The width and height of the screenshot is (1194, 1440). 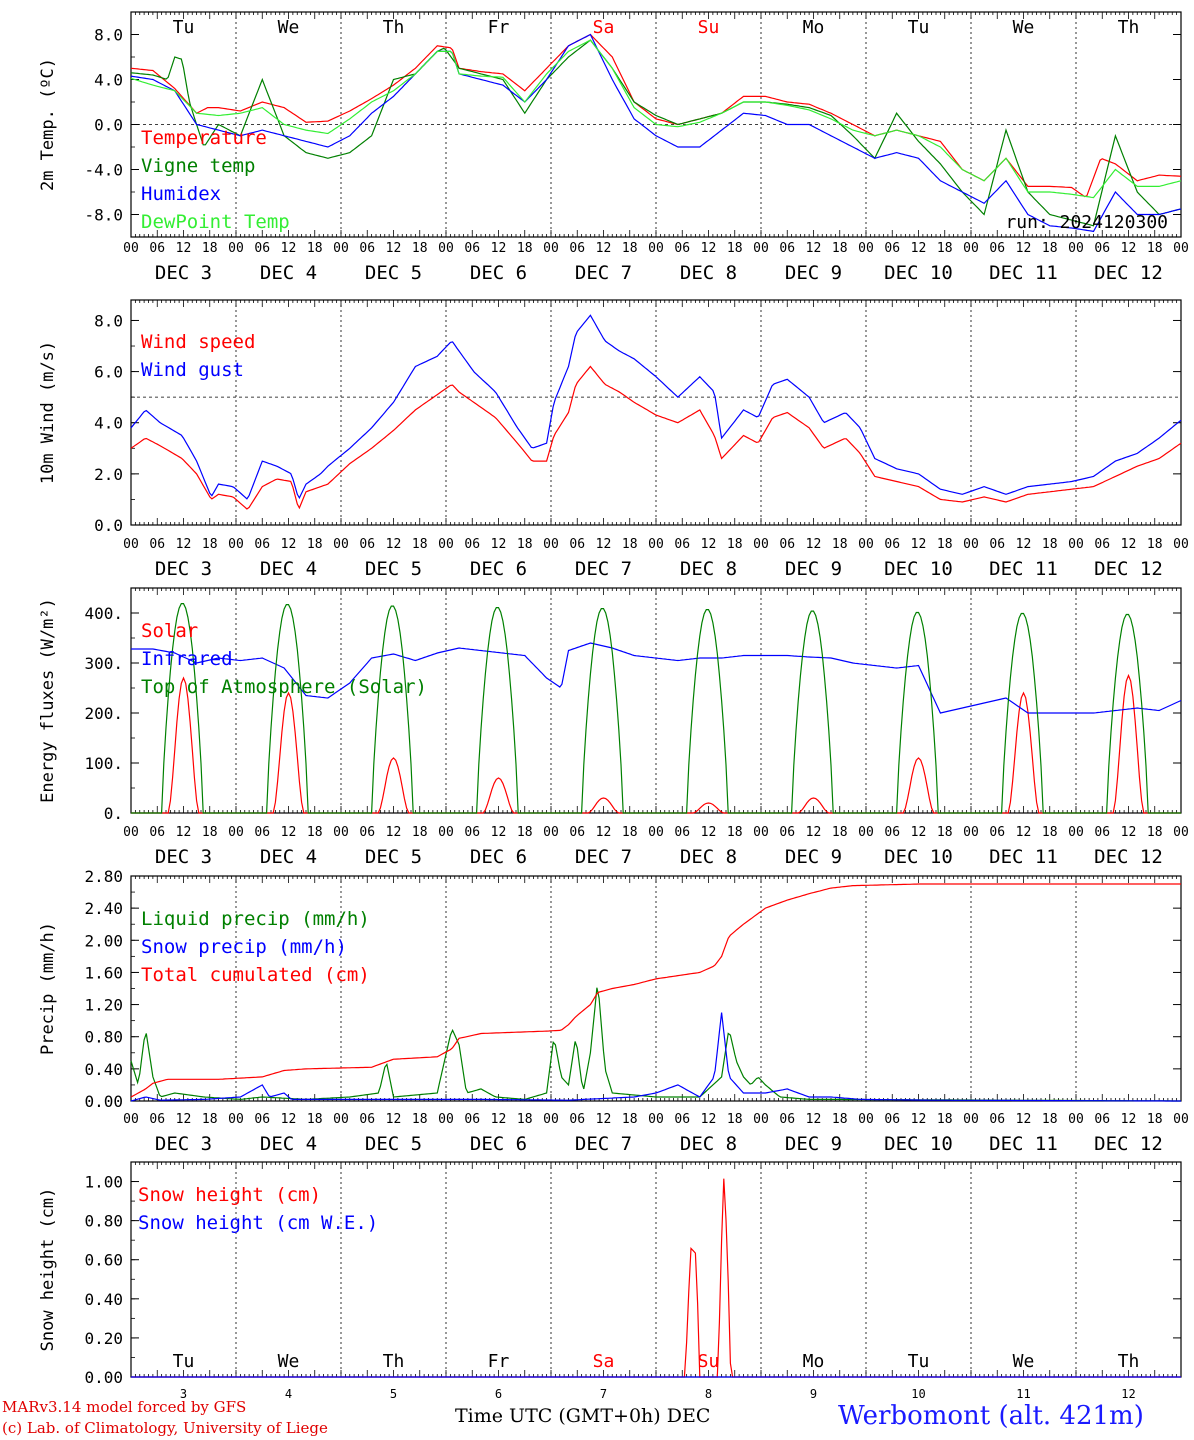 I want to click on series-top-of-atmosphere-solar, so click(x=656, y=708).